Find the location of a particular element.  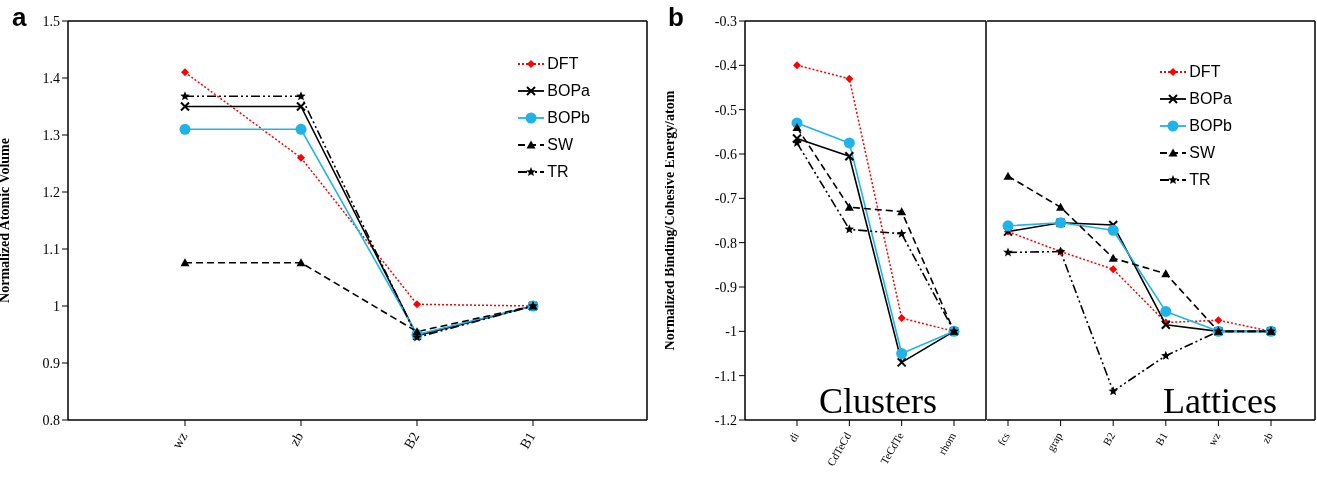

y-tick-label: -0.7 is located at coordinates (725, 199).